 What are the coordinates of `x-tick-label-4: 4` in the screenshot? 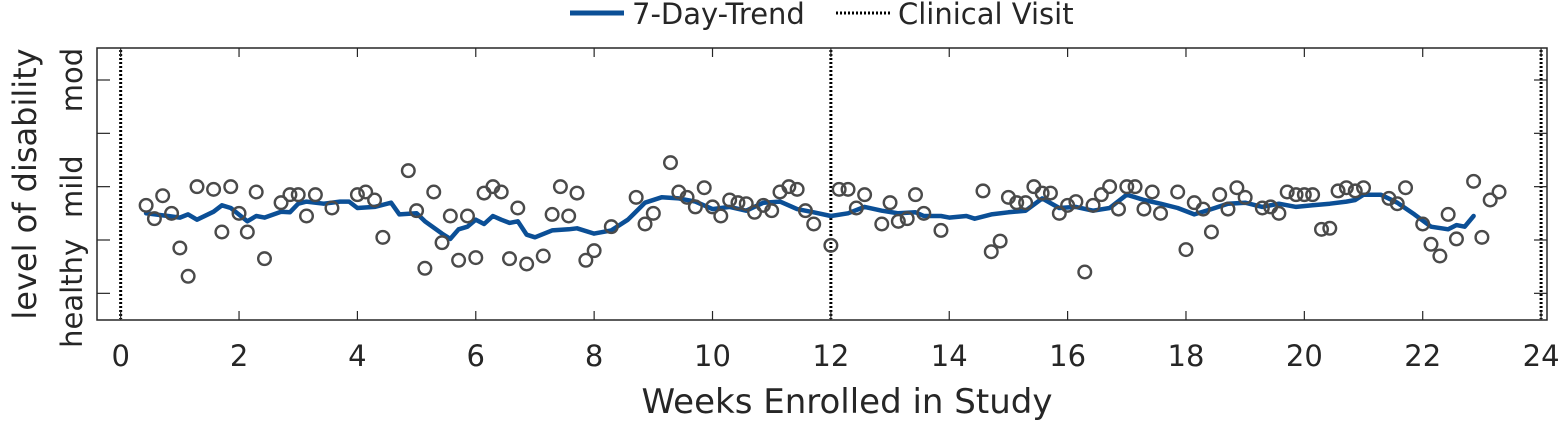 It's located at (357, 356).